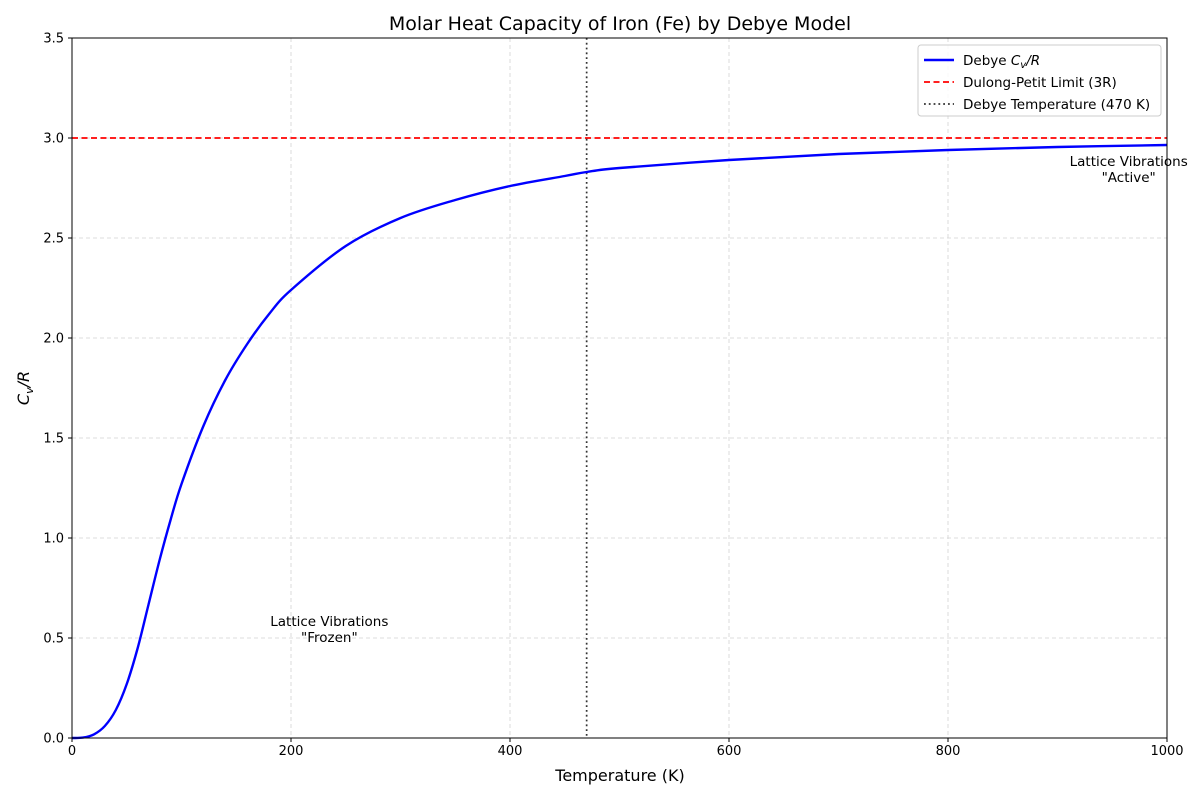  I want to click on annotation-line: "Active", so click(1129, 178).